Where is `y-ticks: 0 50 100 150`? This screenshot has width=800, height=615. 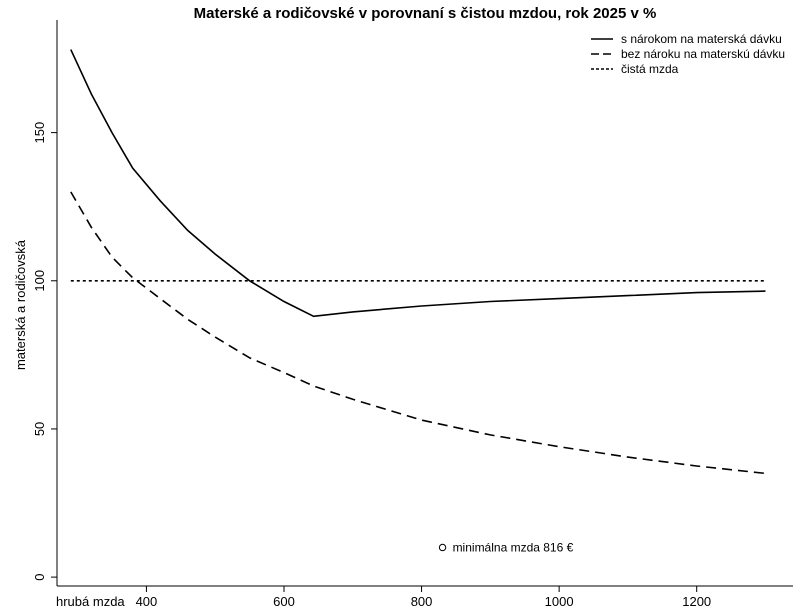 y-ticks: 0 50 100 150 is located at coordinates (44, 351).